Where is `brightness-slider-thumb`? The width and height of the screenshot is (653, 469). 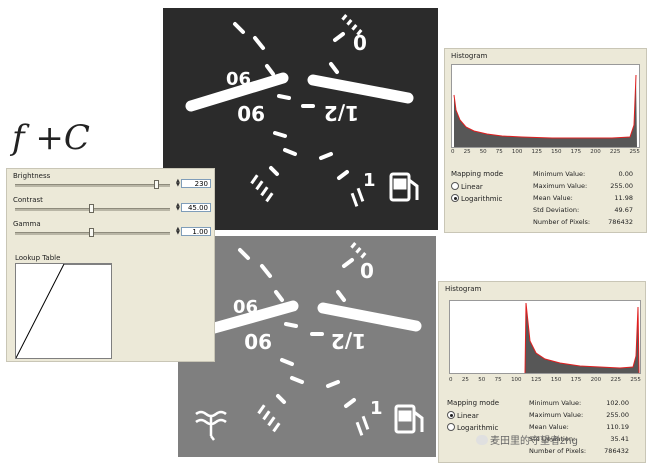 brightness-slider-thumb is located at coordinates (156, 184).